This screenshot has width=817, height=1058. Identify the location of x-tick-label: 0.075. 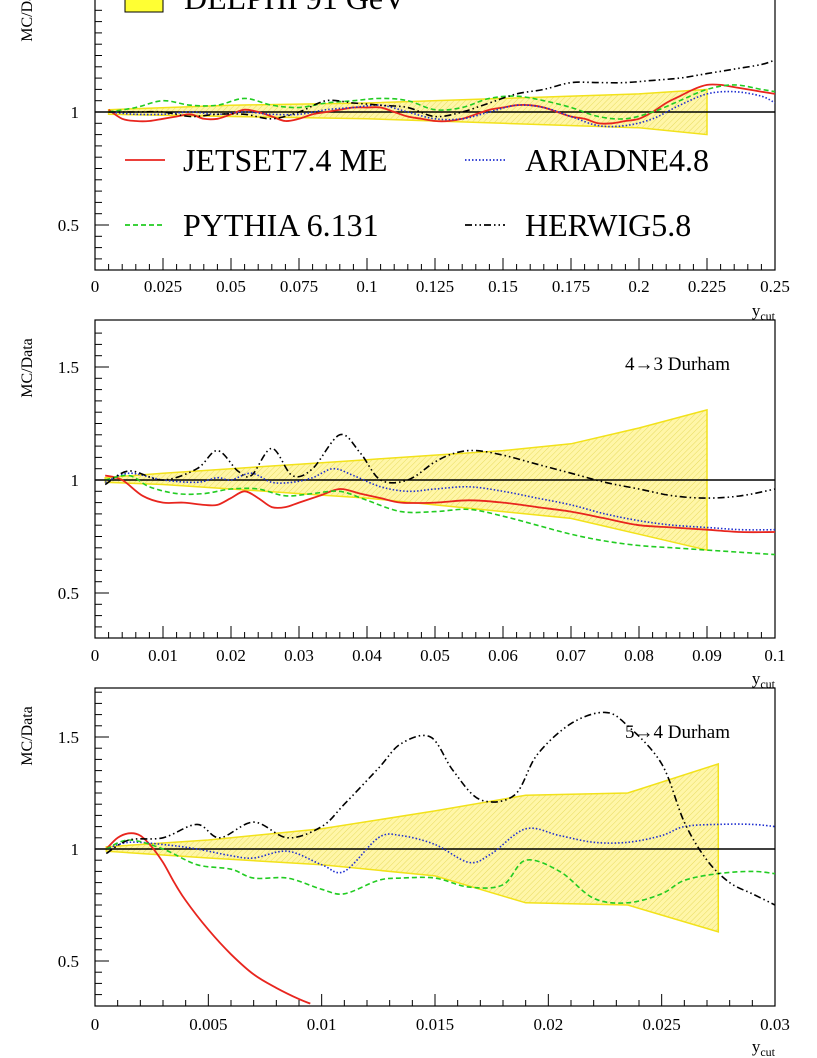
(299, 286).